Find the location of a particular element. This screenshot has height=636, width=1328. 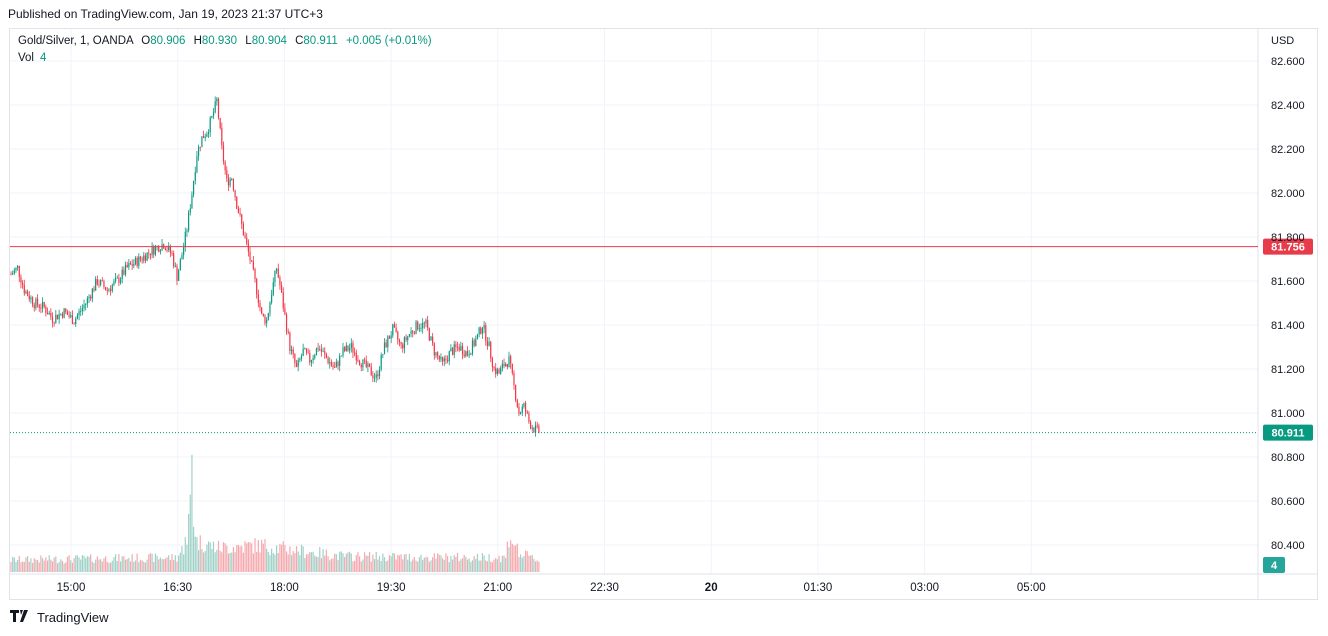

x-tick-label: 15:00 is located at coordinates (71, 588).